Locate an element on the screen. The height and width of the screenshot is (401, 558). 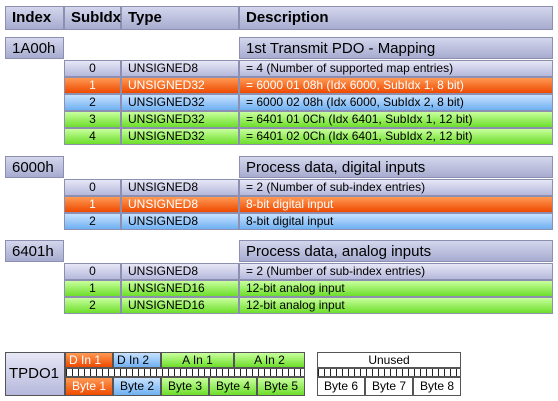
pdo-byte-3: Byte 3 is located at coordinates (185, 386).